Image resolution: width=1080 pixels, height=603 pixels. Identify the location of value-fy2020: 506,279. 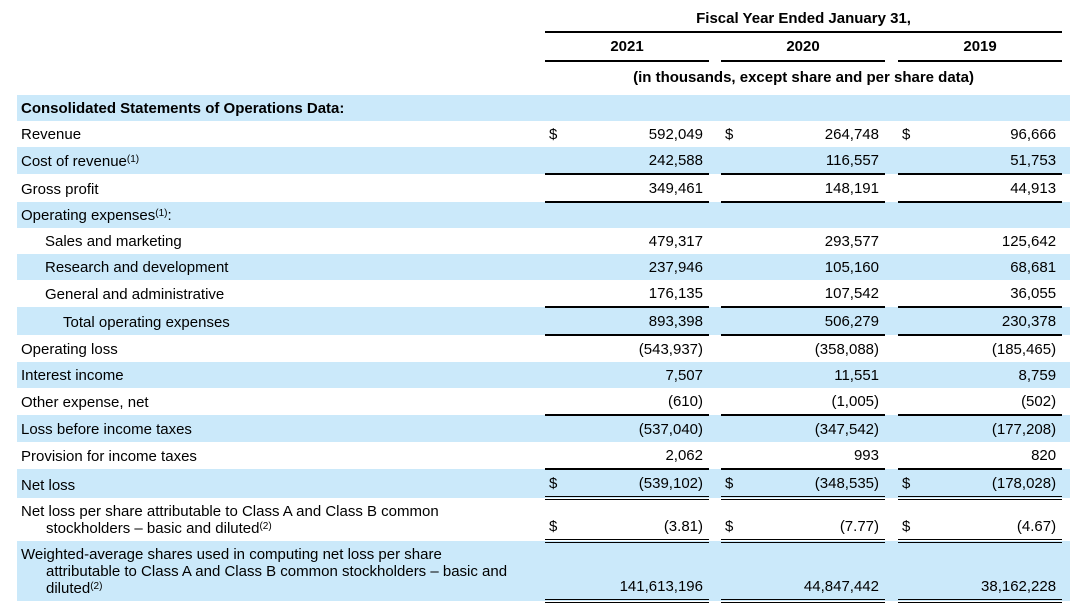
(814, 321).